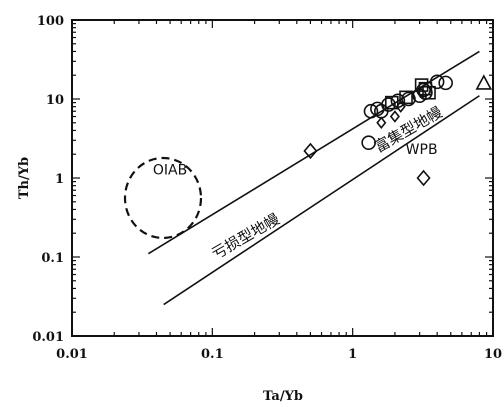 The width and height of the screenshot is (502, 408). I want to click on wpb-label: WPB, so click(422, 150).